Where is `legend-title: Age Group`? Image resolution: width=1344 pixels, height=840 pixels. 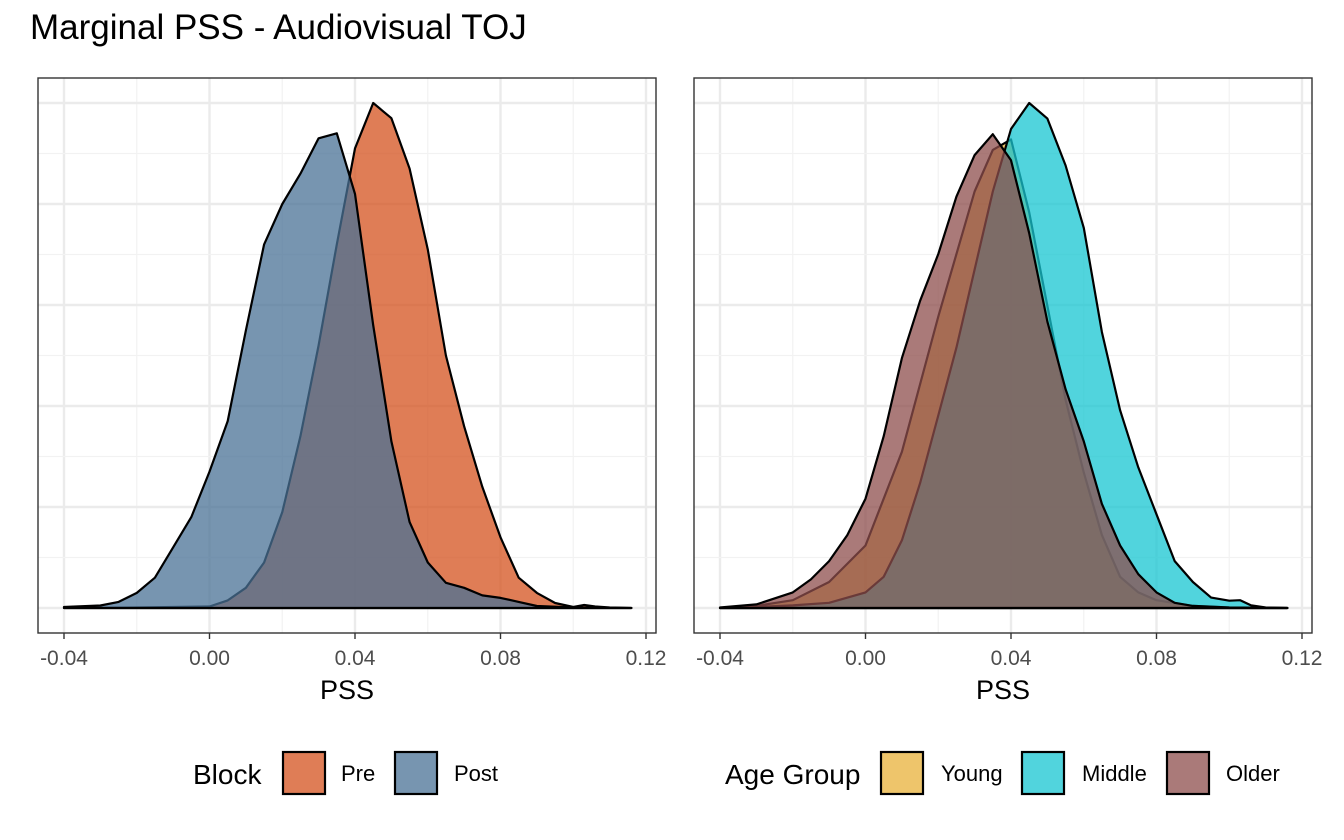 legend-title: Age Group is located at coordinates (792, 774).